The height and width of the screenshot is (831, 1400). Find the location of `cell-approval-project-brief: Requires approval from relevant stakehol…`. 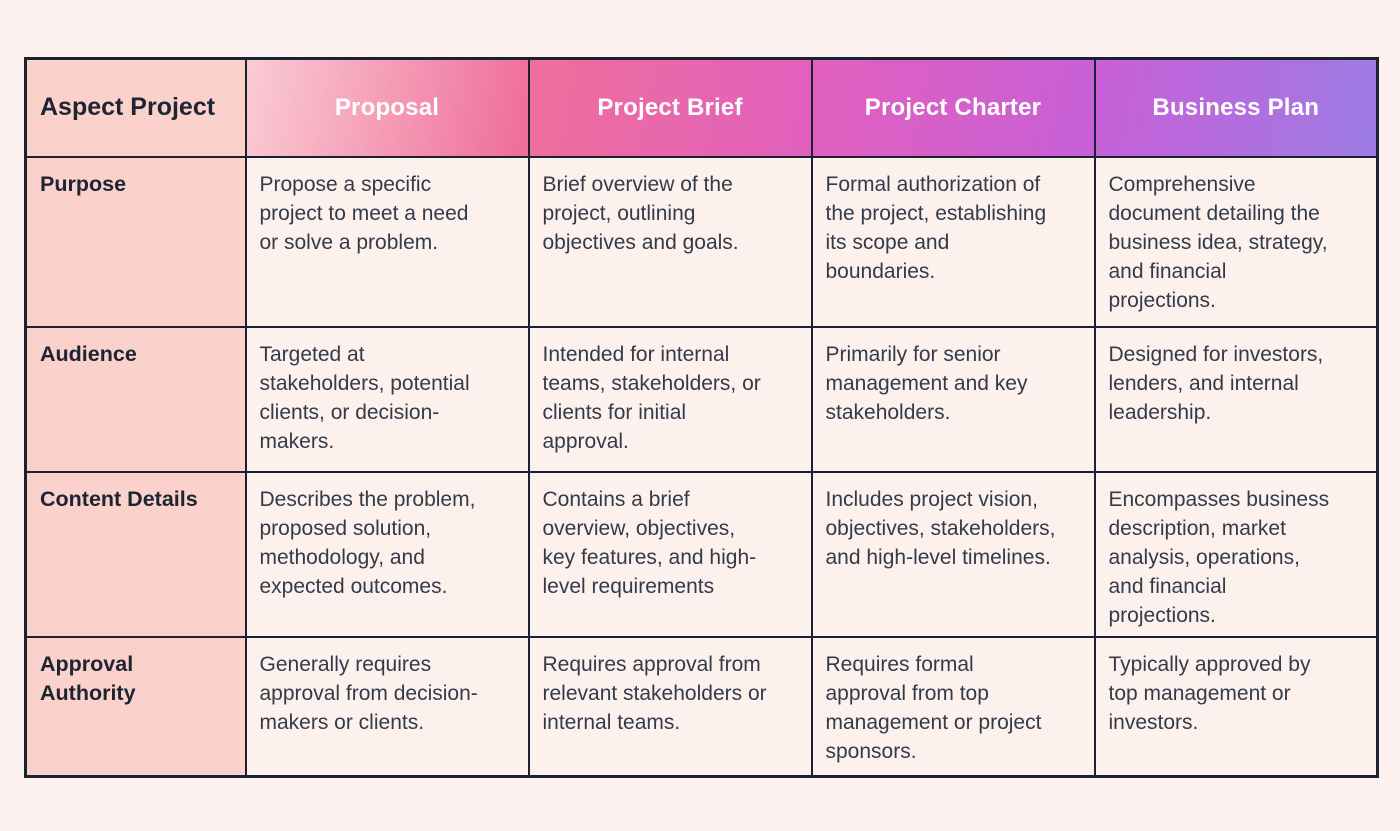

cell-approval-project-brief: Requires approval from relevant stakehol… is located at coordinates (670, 706).